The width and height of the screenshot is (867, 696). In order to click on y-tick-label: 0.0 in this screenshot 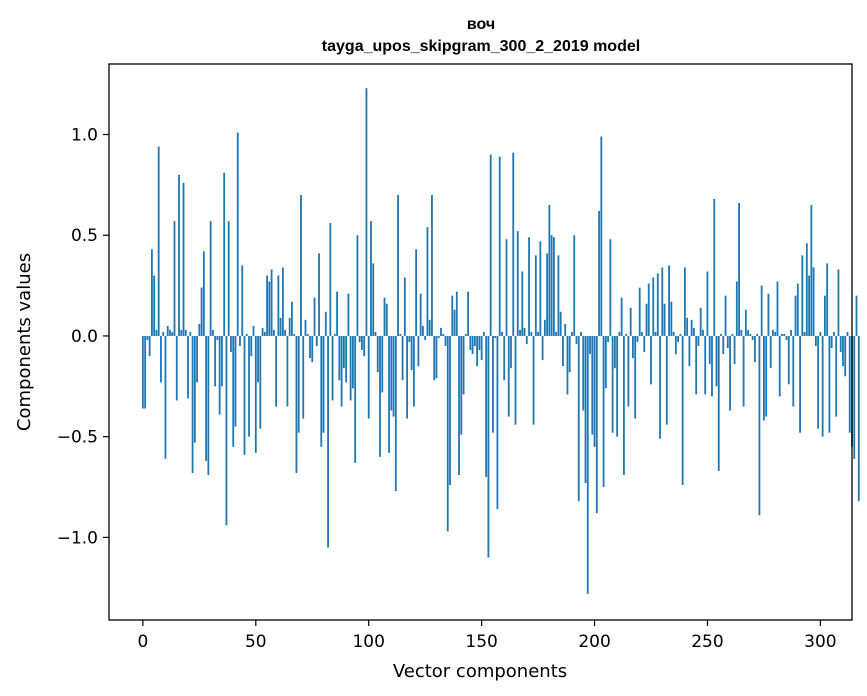, I will do `click(84, 337)`.